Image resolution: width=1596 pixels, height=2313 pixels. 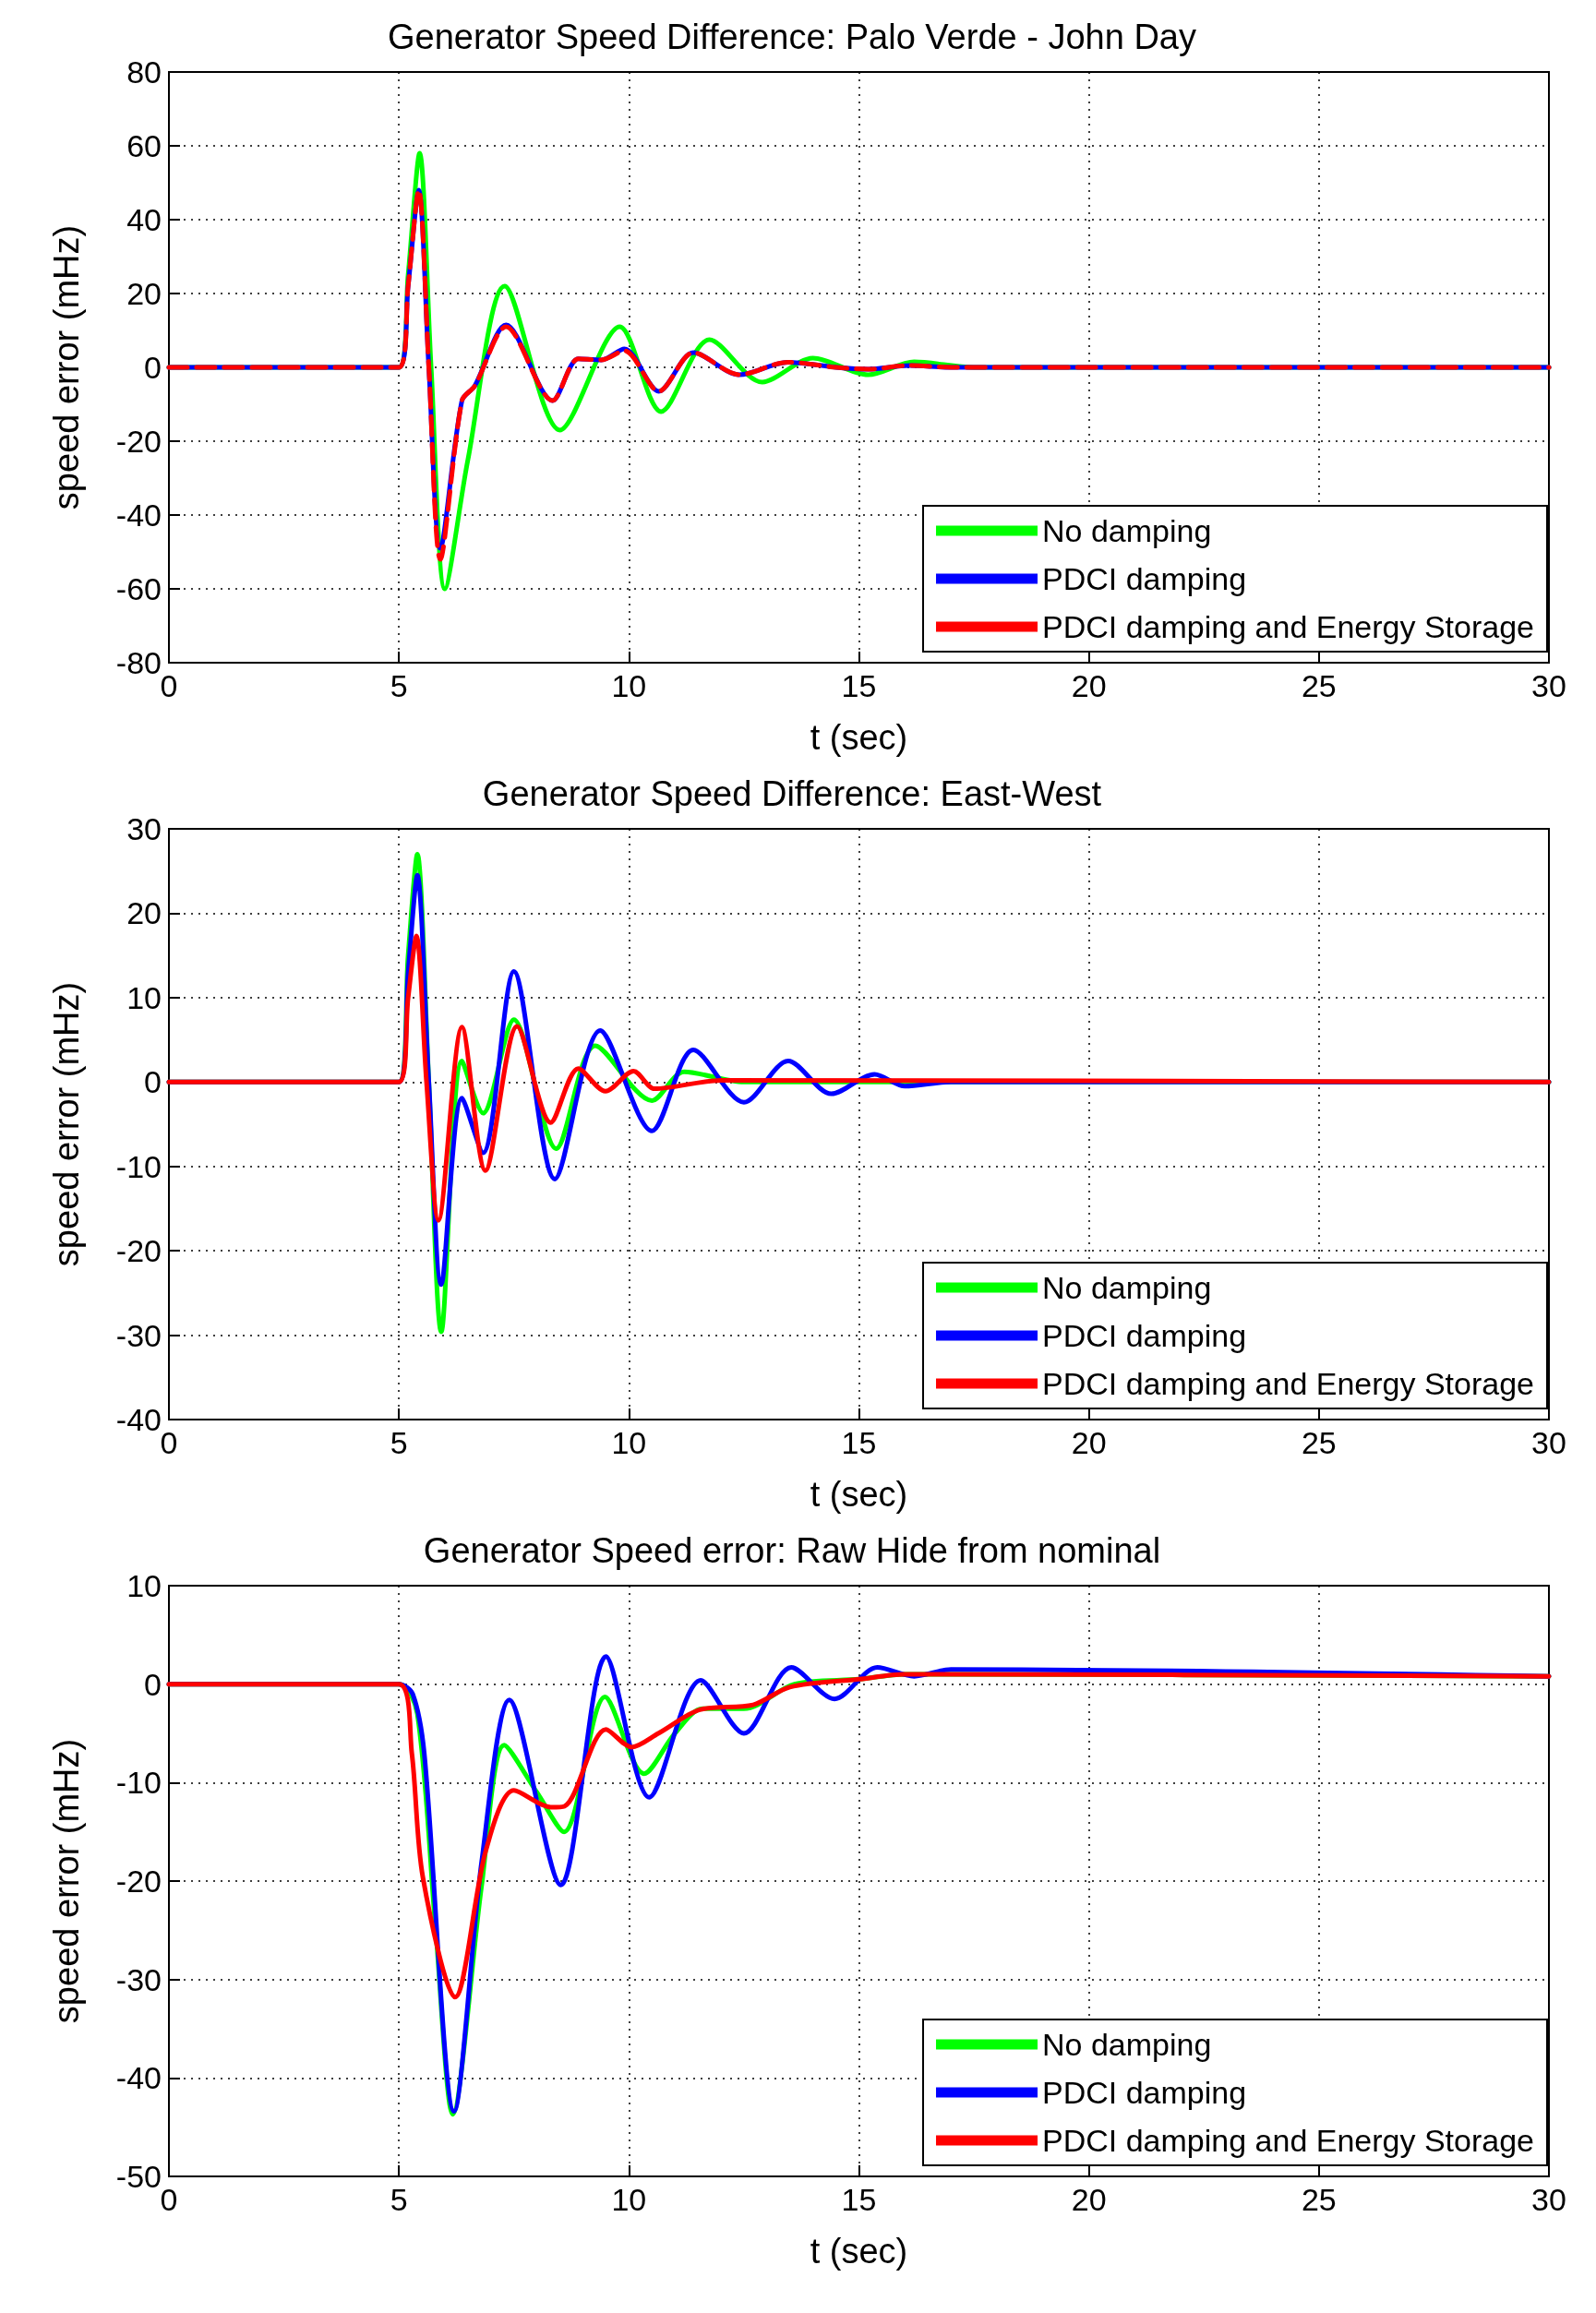 What do you see at coordinates (792, 793) in the screenshot?
I see `chart-title: Generator Speed Difference: East-West` at bounding box center [792, 793].